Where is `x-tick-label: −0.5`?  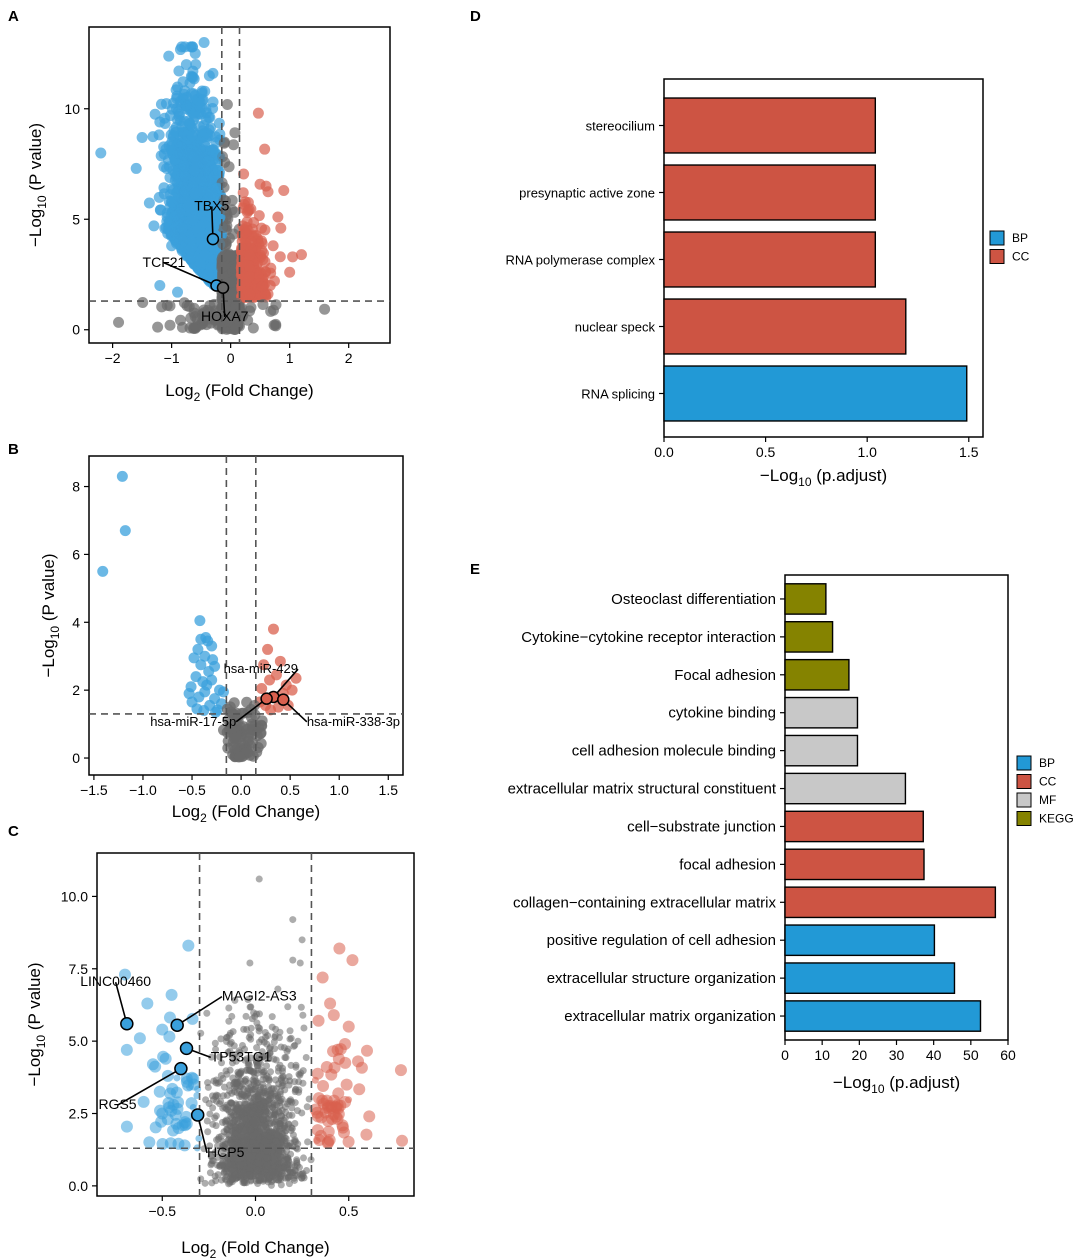 x-tick-label: −0.5 is located at coordinates (162, 1211).